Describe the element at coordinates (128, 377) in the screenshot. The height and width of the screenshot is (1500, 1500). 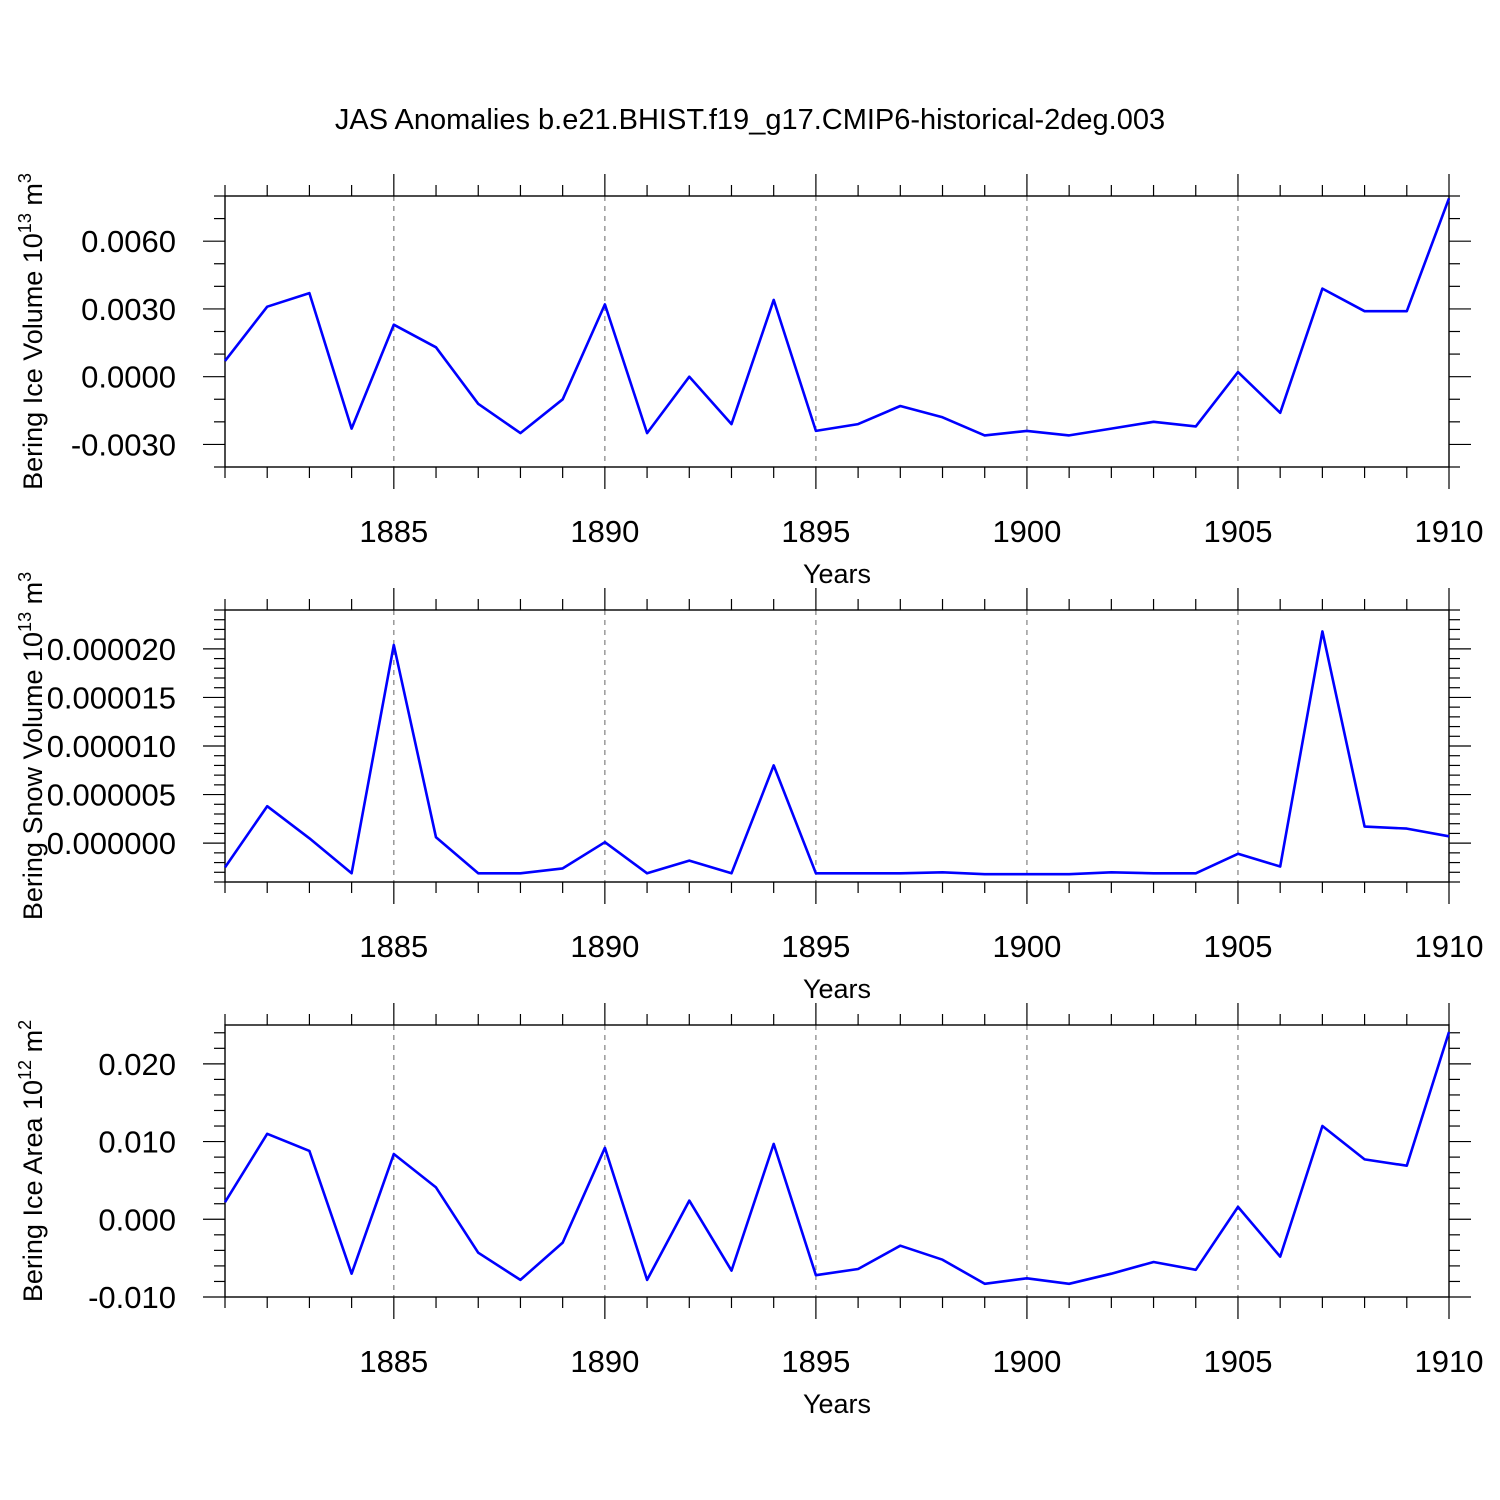
I see `y-tick-label: 0.0000` at that location.